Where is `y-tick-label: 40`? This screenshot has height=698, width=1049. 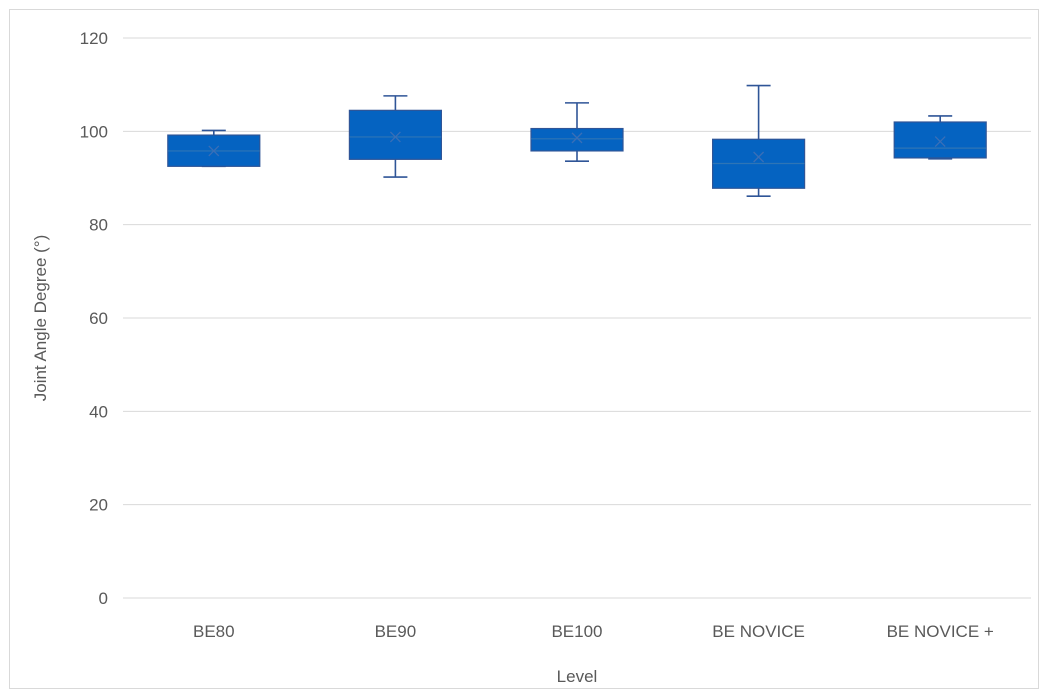 y-tick-label: 40 is located at coordinates (98, 411).